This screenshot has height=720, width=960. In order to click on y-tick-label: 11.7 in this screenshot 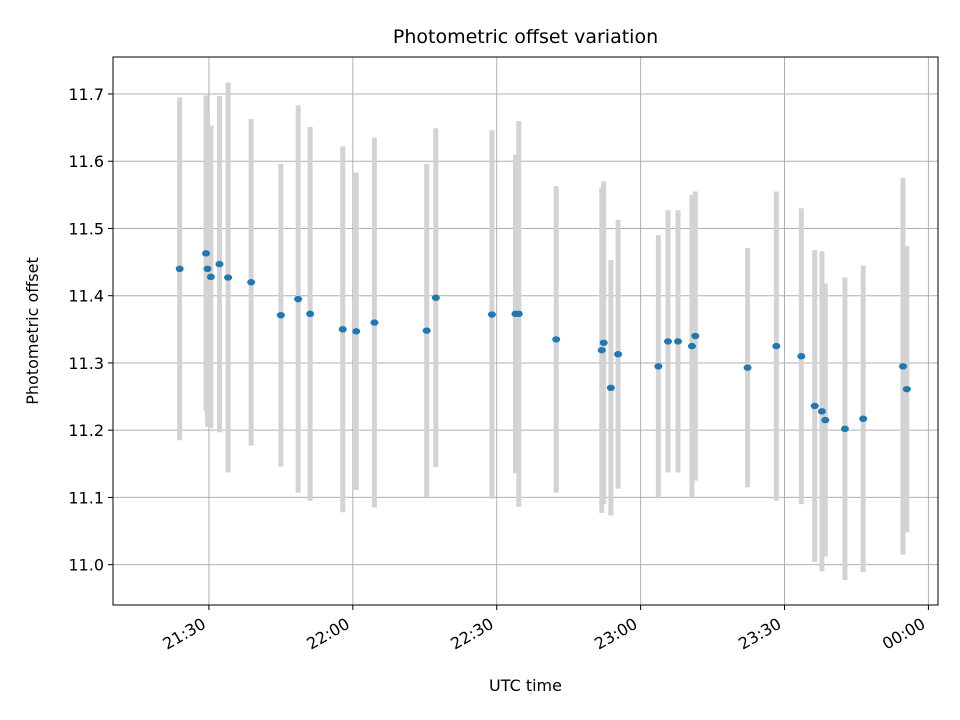, I will do `click(86, 94)`.